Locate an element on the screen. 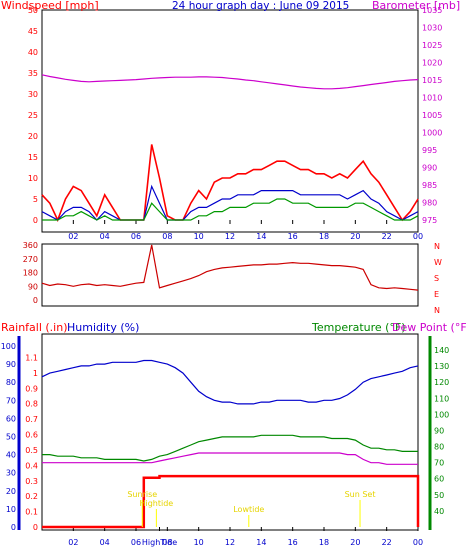 This screenshot has height=555, width=466. temp-y-tick-label: 90 is located at coordinates (439, 430).